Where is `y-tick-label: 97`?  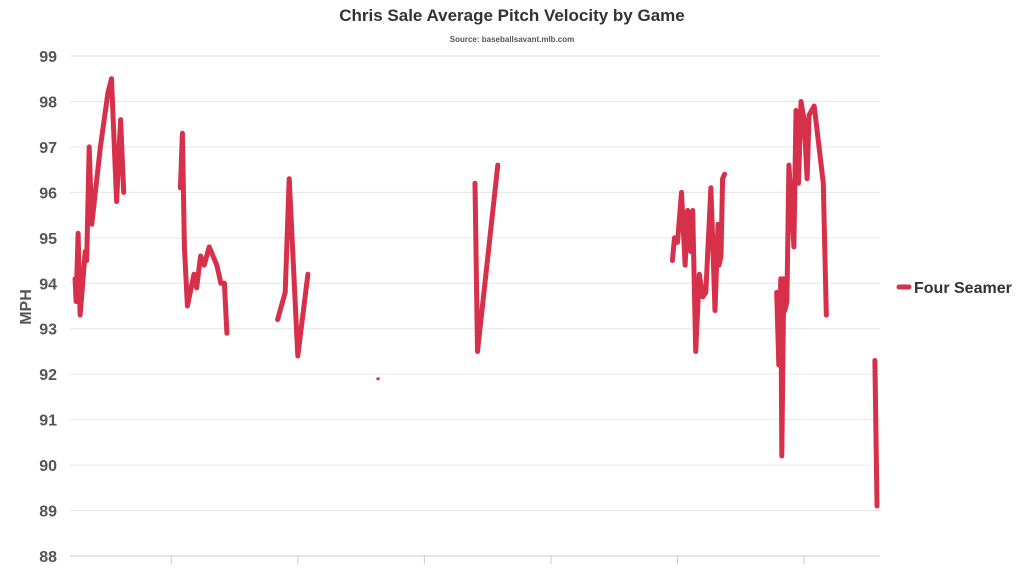 y-tick-label: 97 is located at coordinates (48, 148).